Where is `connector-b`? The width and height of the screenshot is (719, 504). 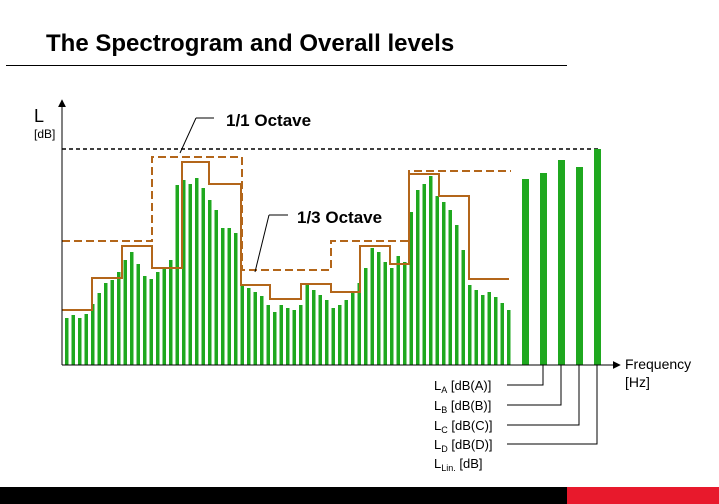
connector-b is located at coordinates (534, 385).